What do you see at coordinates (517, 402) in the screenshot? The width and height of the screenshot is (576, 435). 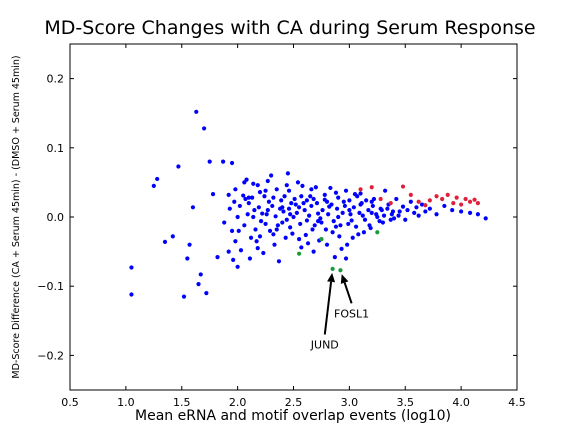 I see `x-tick-label: 4.5` at bounding box center [517, 402].